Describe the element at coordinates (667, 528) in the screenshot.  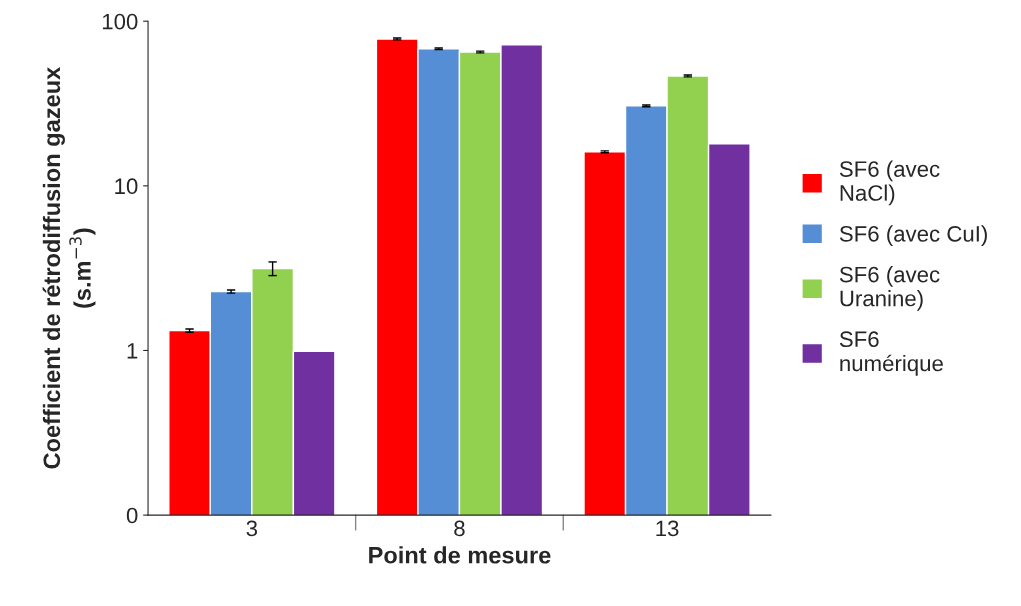
I see `x-tick-label: 13` at that location.